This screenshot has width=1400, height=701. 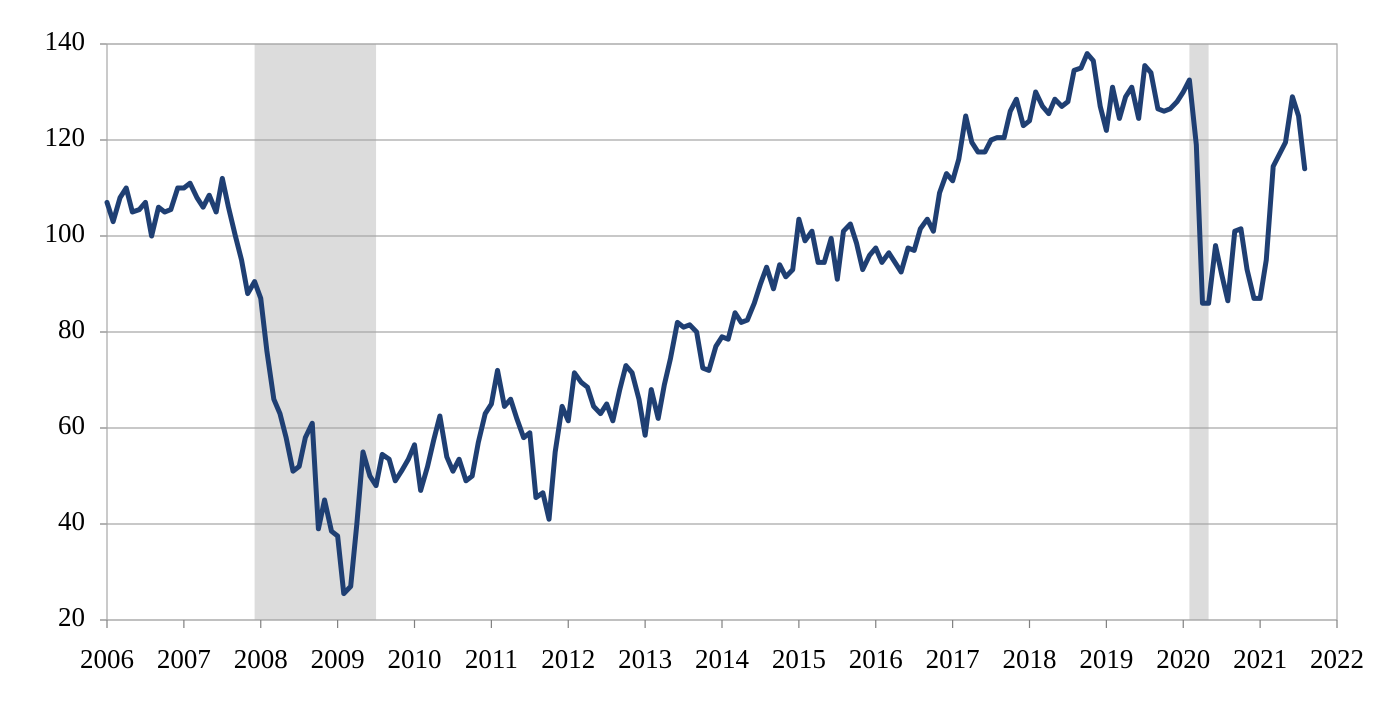 I want to click on x-tick-label: 2022, so click(x=1337, y=659).